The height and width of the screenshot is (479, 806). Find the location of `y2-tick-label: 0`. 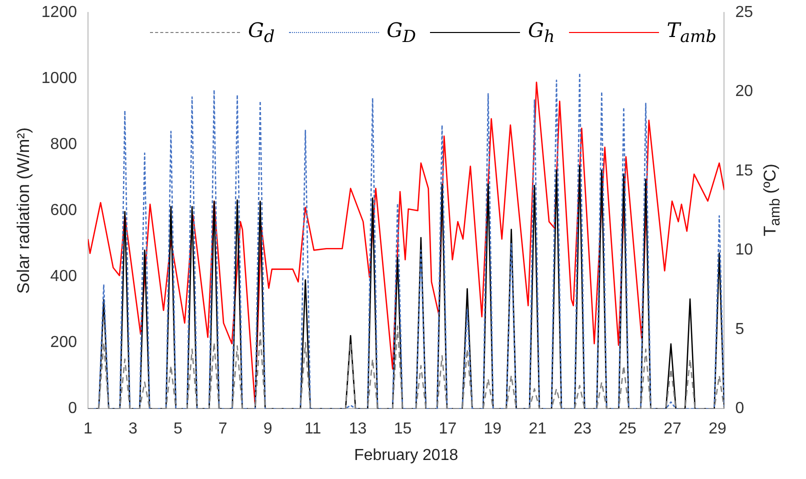

y2-tick-label: 0 is located at coordinates (739, 409).